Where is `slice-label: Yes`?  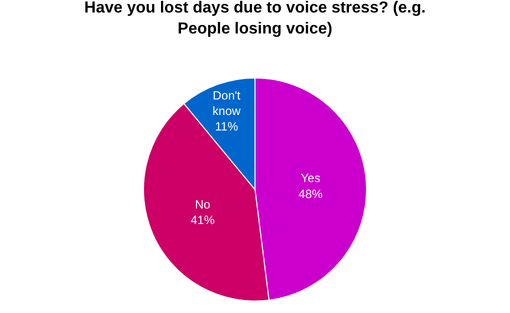
slice-label: Yes is located at coordinates (310, 178).